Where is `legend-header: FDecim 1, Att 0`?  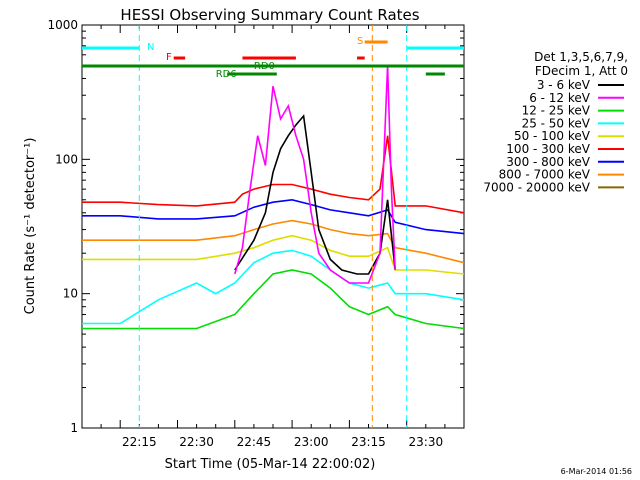
legend-header: FDecim 1, Att 0 is located at coordinates (581, 71).